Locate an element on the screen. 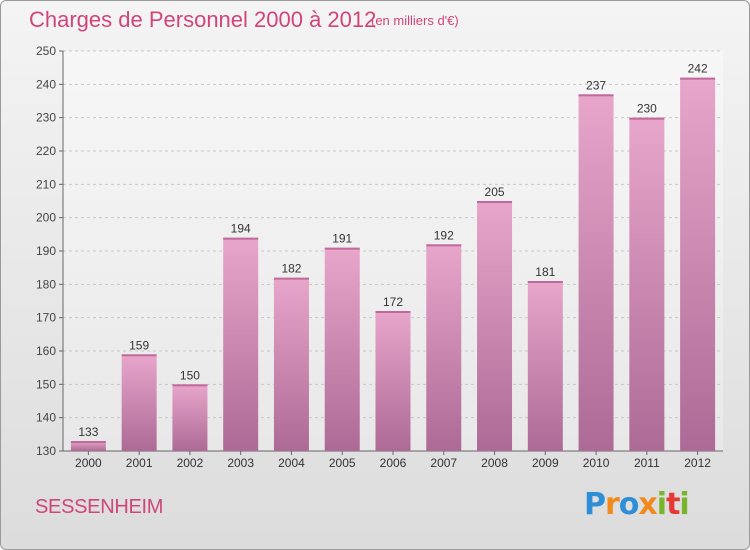  y-tick-label: 230 is located at coordinates (46, 118).